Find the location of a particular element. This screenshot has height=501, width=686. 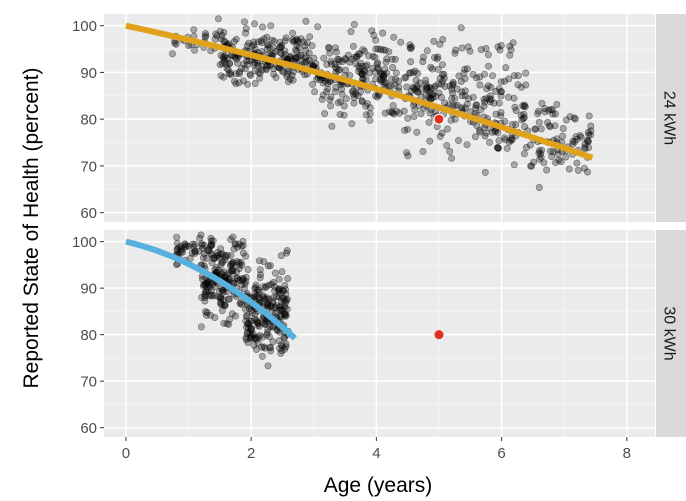

highlight-point is located at coordinates (439, 119).